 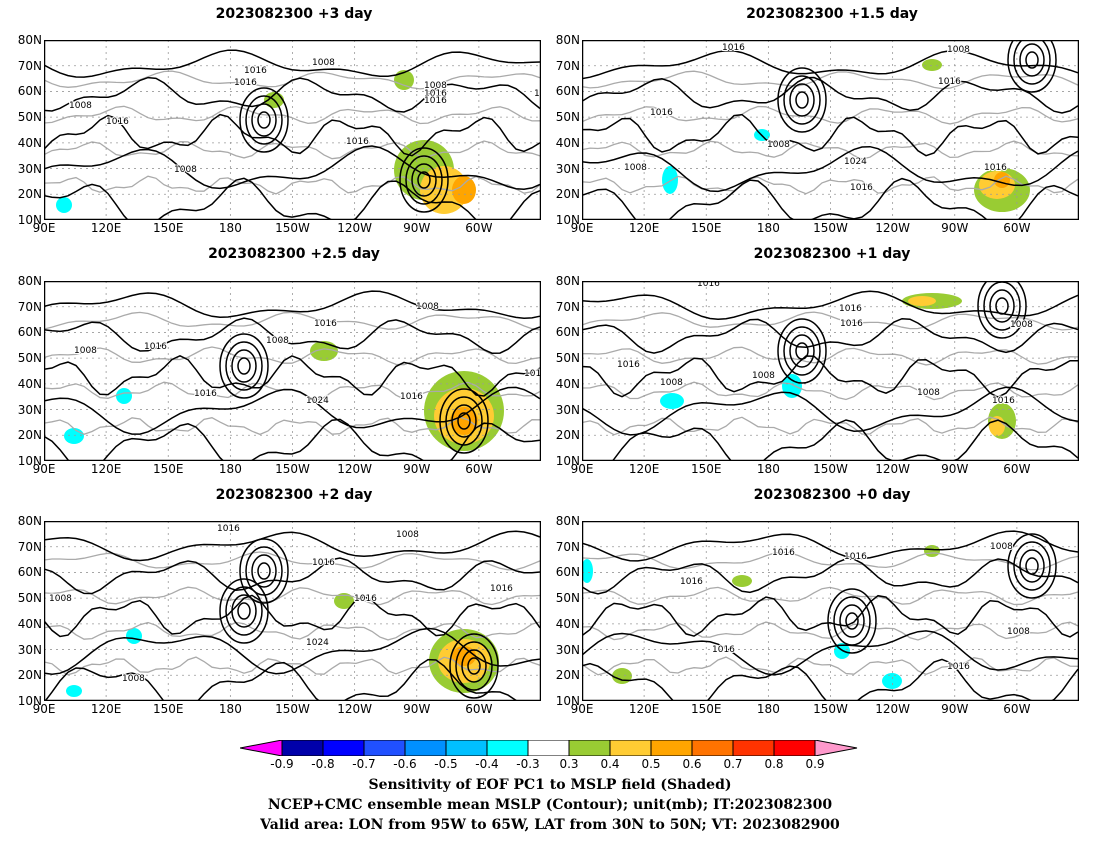 I want to click on map-panel: 1016 1008 1016 1008 1016 1016 1024 1008, so click(x=292, y=611).